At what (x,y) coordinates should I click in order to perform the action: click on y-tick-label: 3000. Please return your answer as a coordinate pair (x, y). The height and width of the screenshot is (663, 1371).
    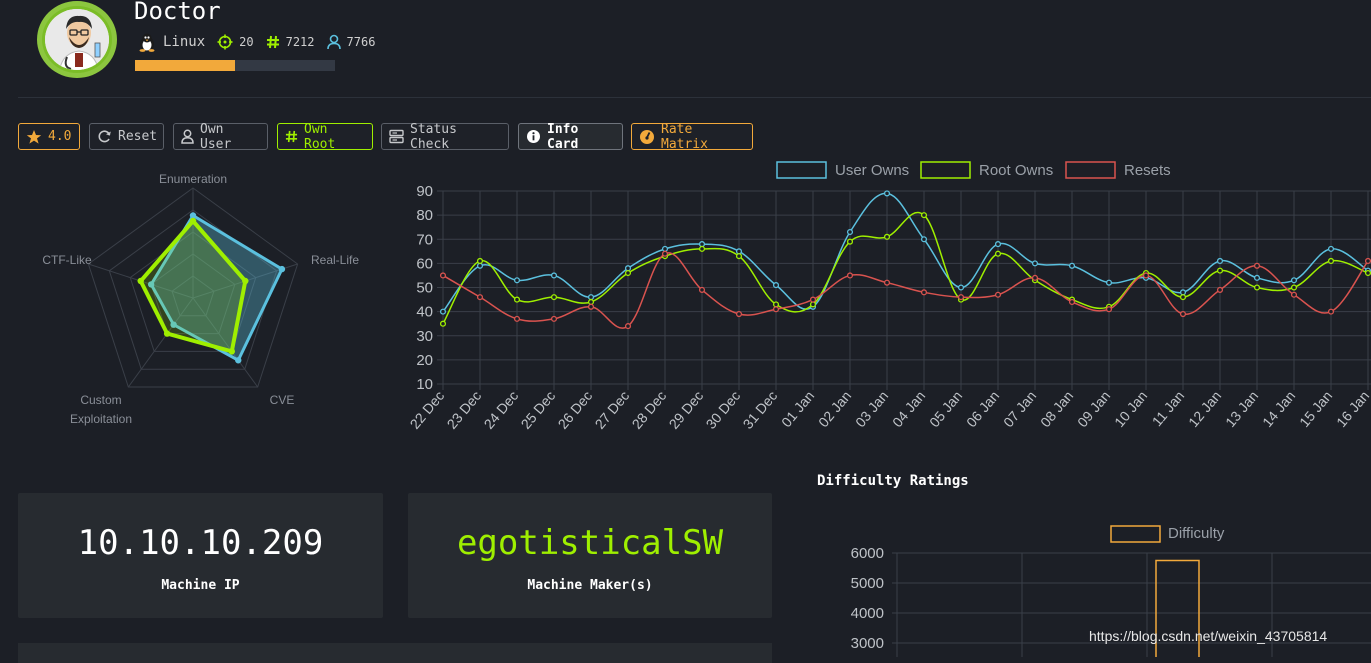
    Looking at the image, I should click on (867, 643).